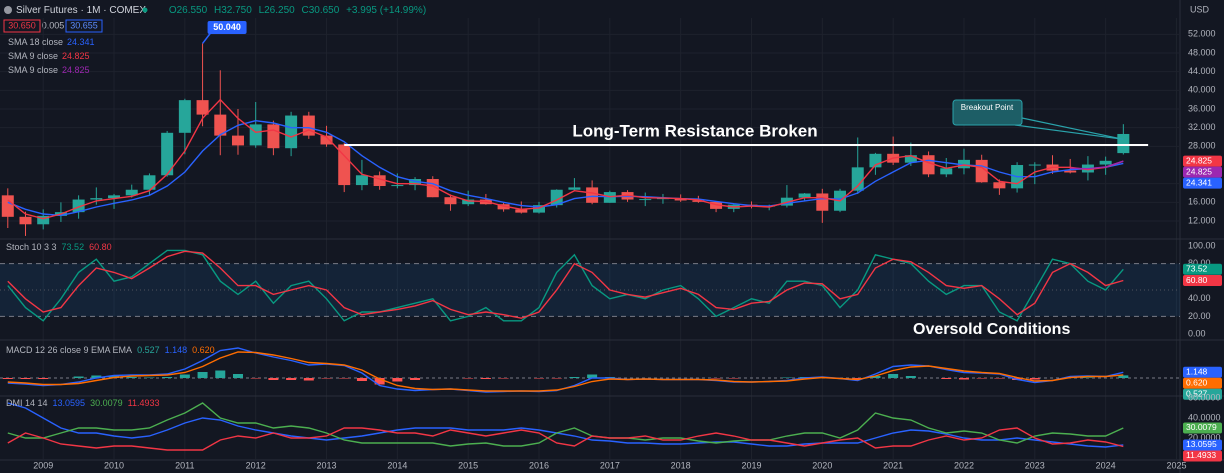 Image resolution: width=1224 pixels, height=473 pixels. Describe the element at coordinates (397, 465) in the screenshot. I see `x-tick-label: 2014` at that location.